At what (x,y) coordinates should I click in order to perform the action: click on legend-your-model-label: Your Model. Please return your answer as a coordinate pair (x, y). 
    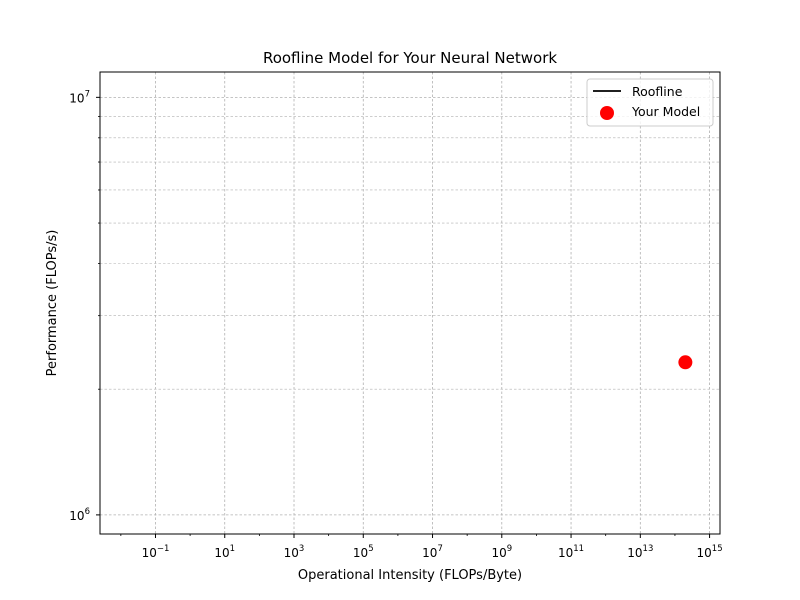
    Looking at the image, I should click on (665, 111).